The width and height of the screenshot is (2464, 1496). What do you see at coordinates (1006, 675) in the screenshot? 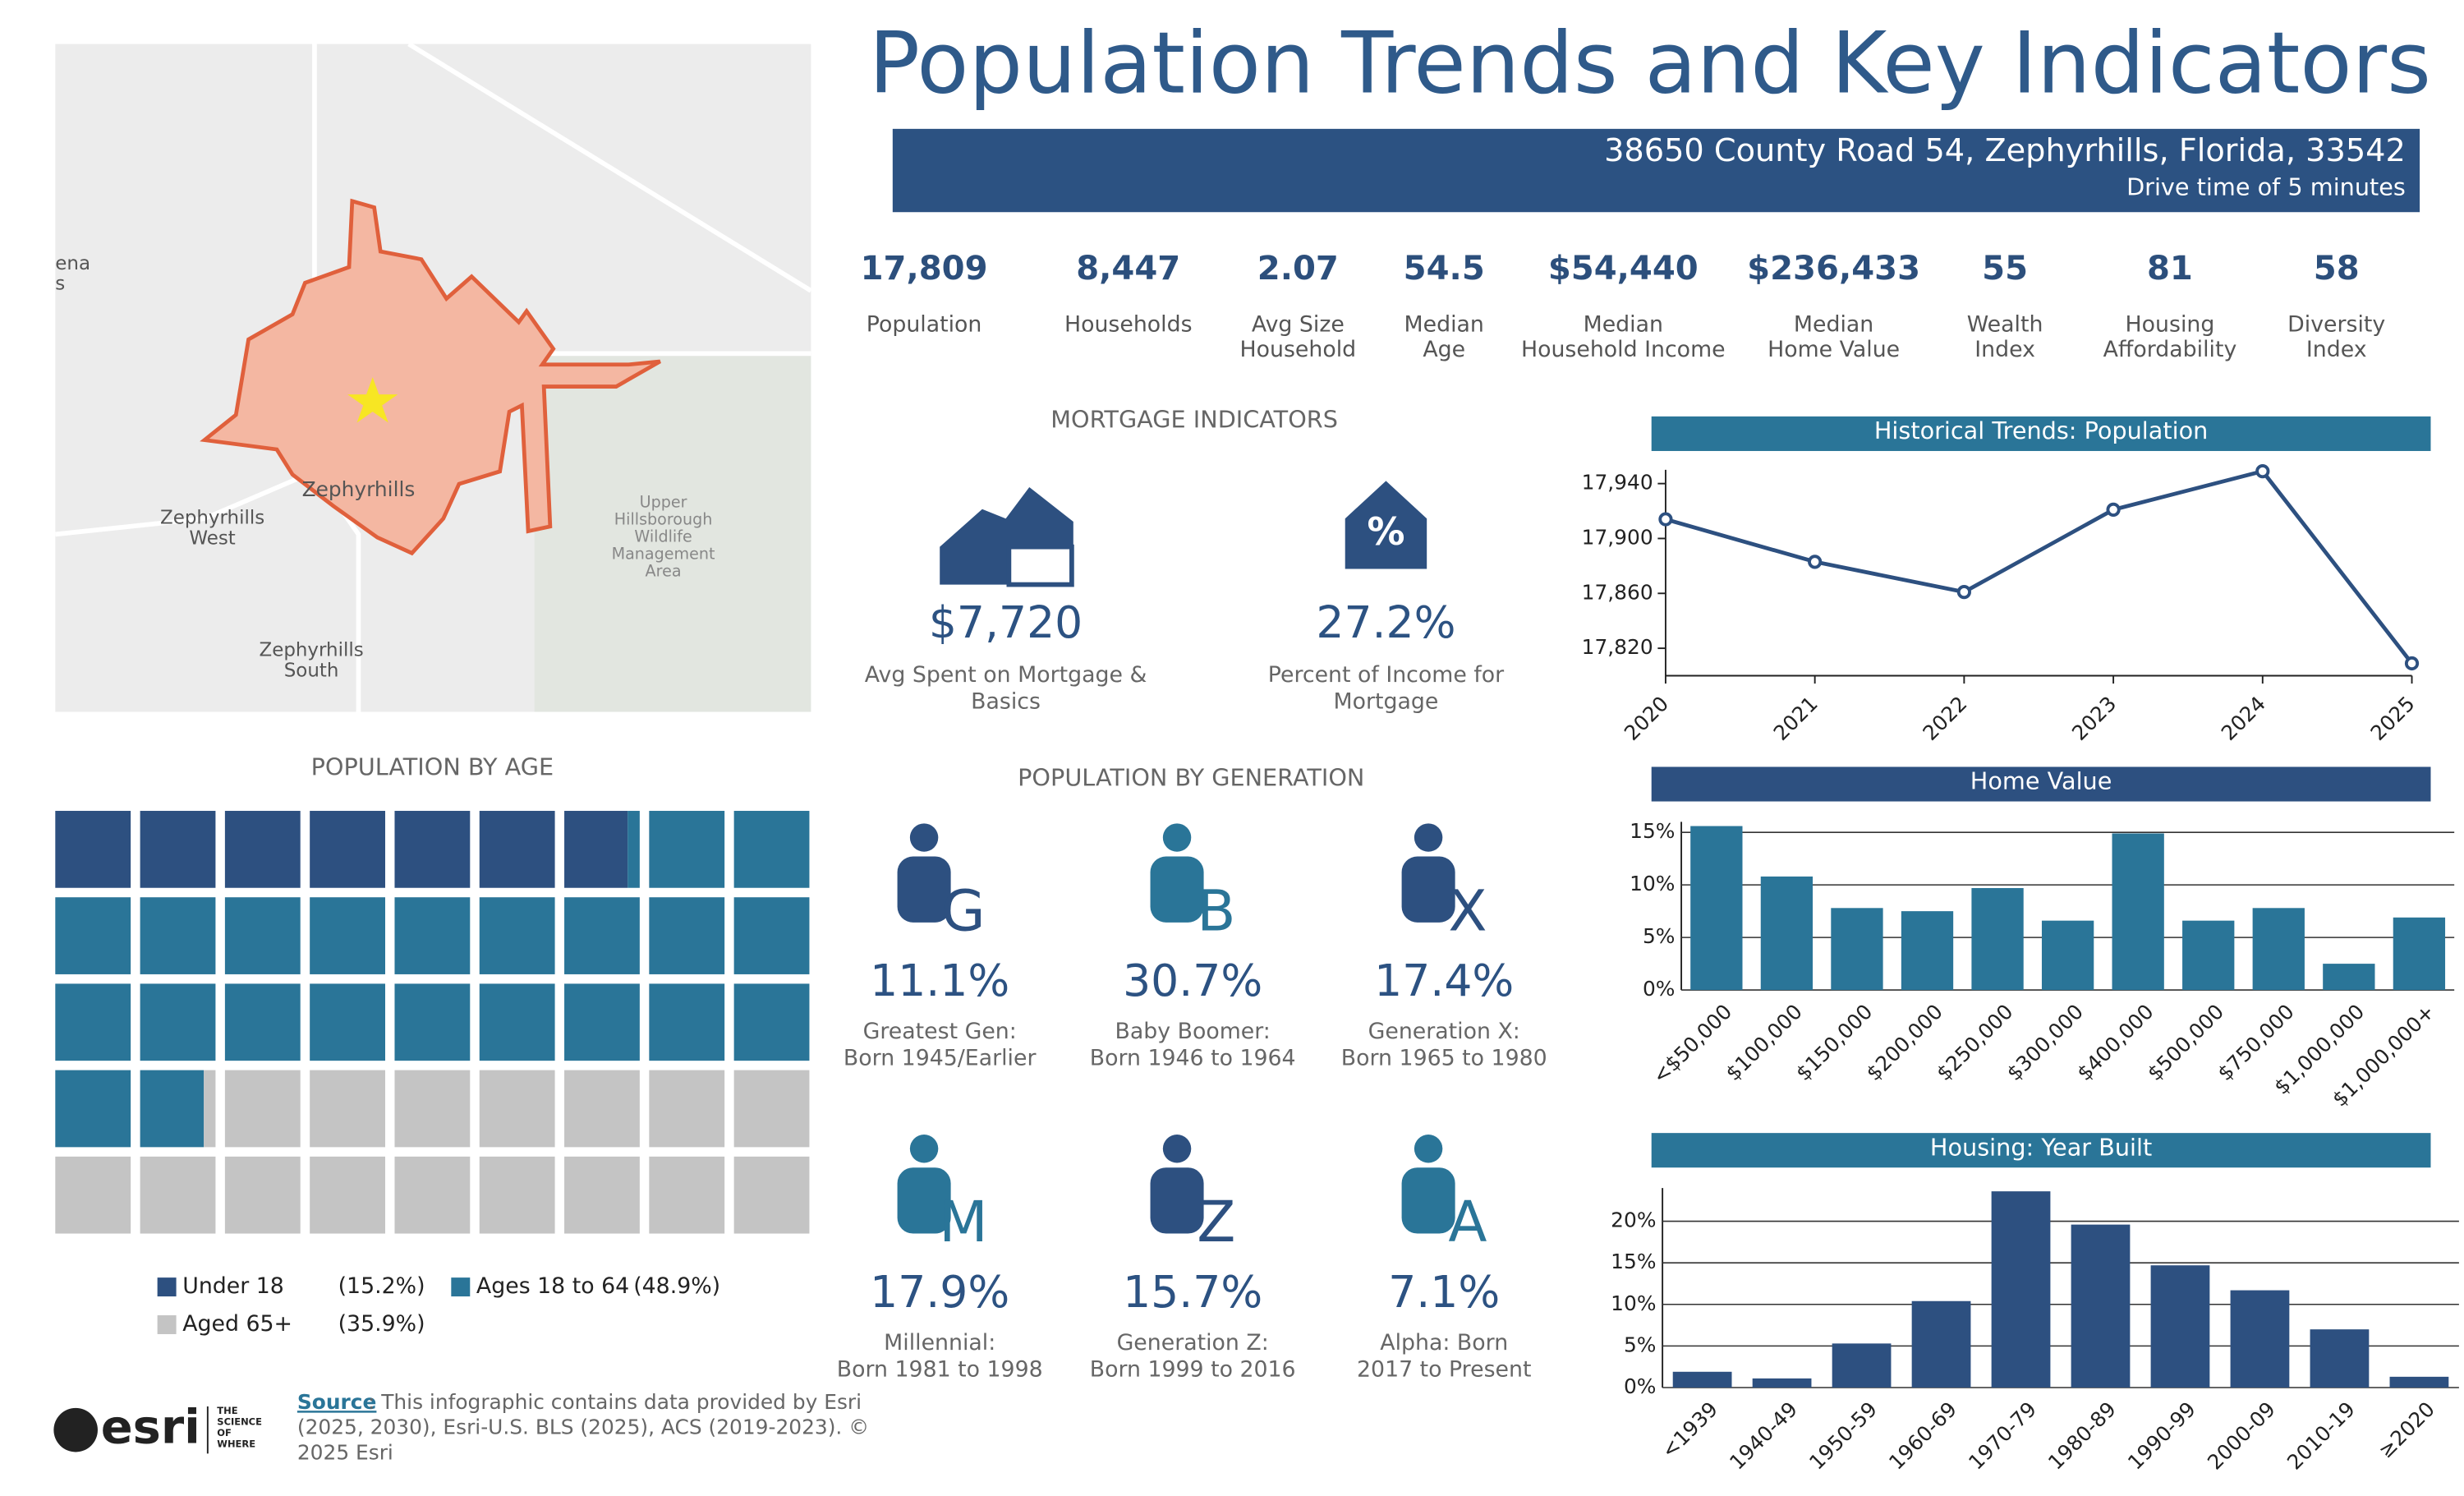
I see `mortgage-label: Avg Spent on Mortgage &` at bounding box center [1006, 675].